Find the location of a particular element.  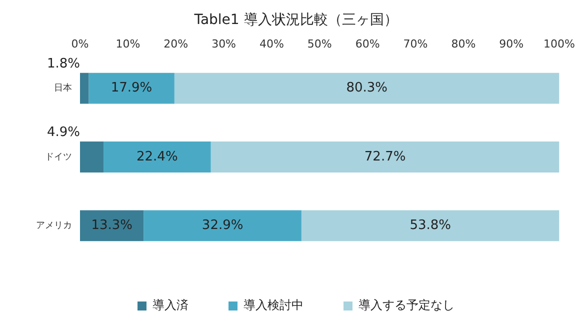

x-tick-label: 70% is located at coordinates (415, 43).